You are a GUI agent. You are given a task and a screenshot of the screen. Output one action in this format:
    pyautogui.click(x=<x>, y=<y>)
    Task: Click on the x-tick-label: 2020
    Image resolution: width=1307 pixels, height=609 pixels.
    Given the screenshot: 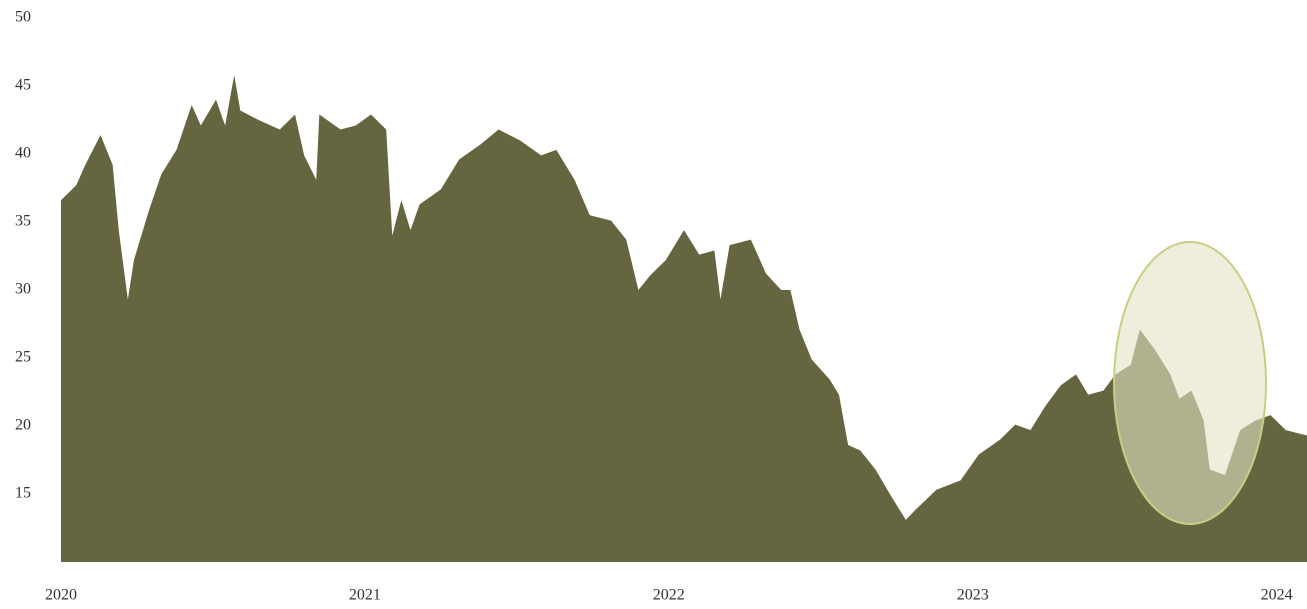 What is the action you would take?
    pyautogui.click(x=61, y=595)
    